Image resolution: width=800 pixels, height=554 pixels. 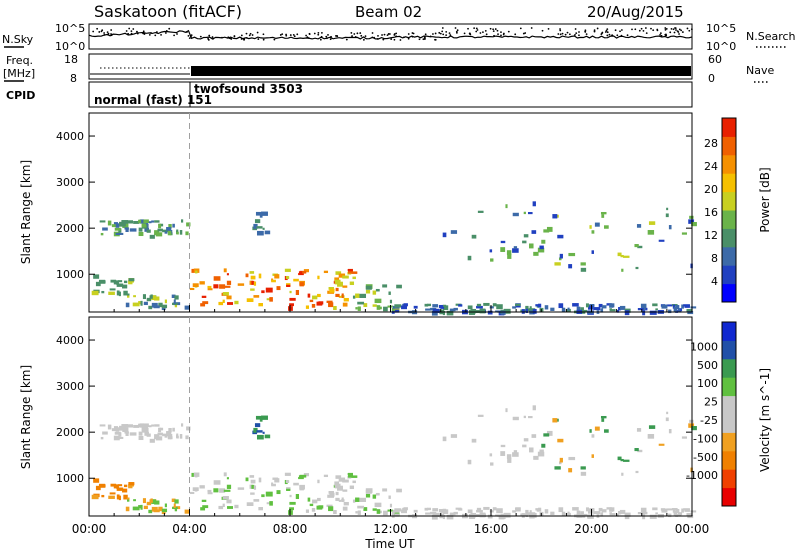 I want to click on nsky-frame, so click(x=390, y=36).